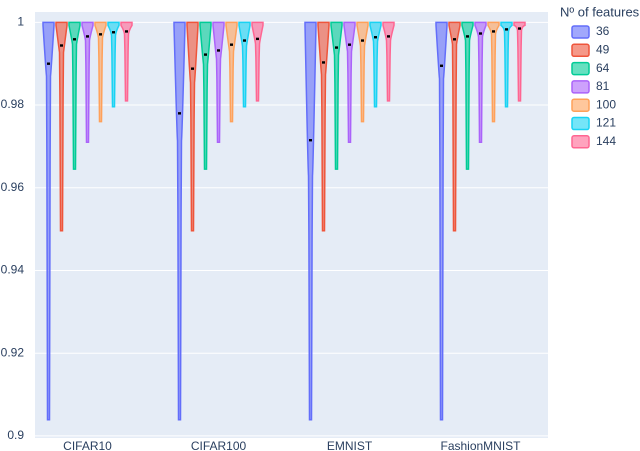 The height and width of the screenshot is (451, 640). I want to click on legend-label: 64, so click(603, 68).